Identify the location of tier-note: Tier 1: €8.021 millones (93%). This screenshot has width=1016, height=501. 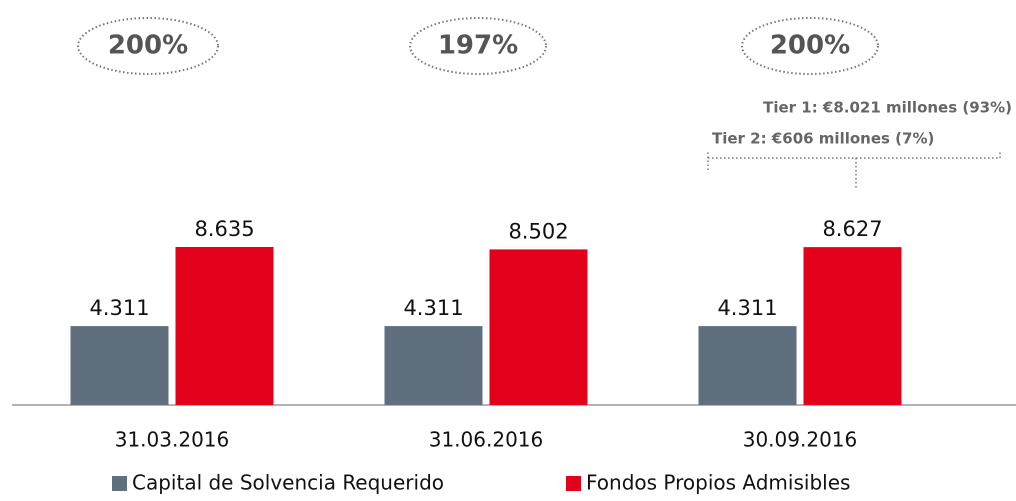
(887, 108).